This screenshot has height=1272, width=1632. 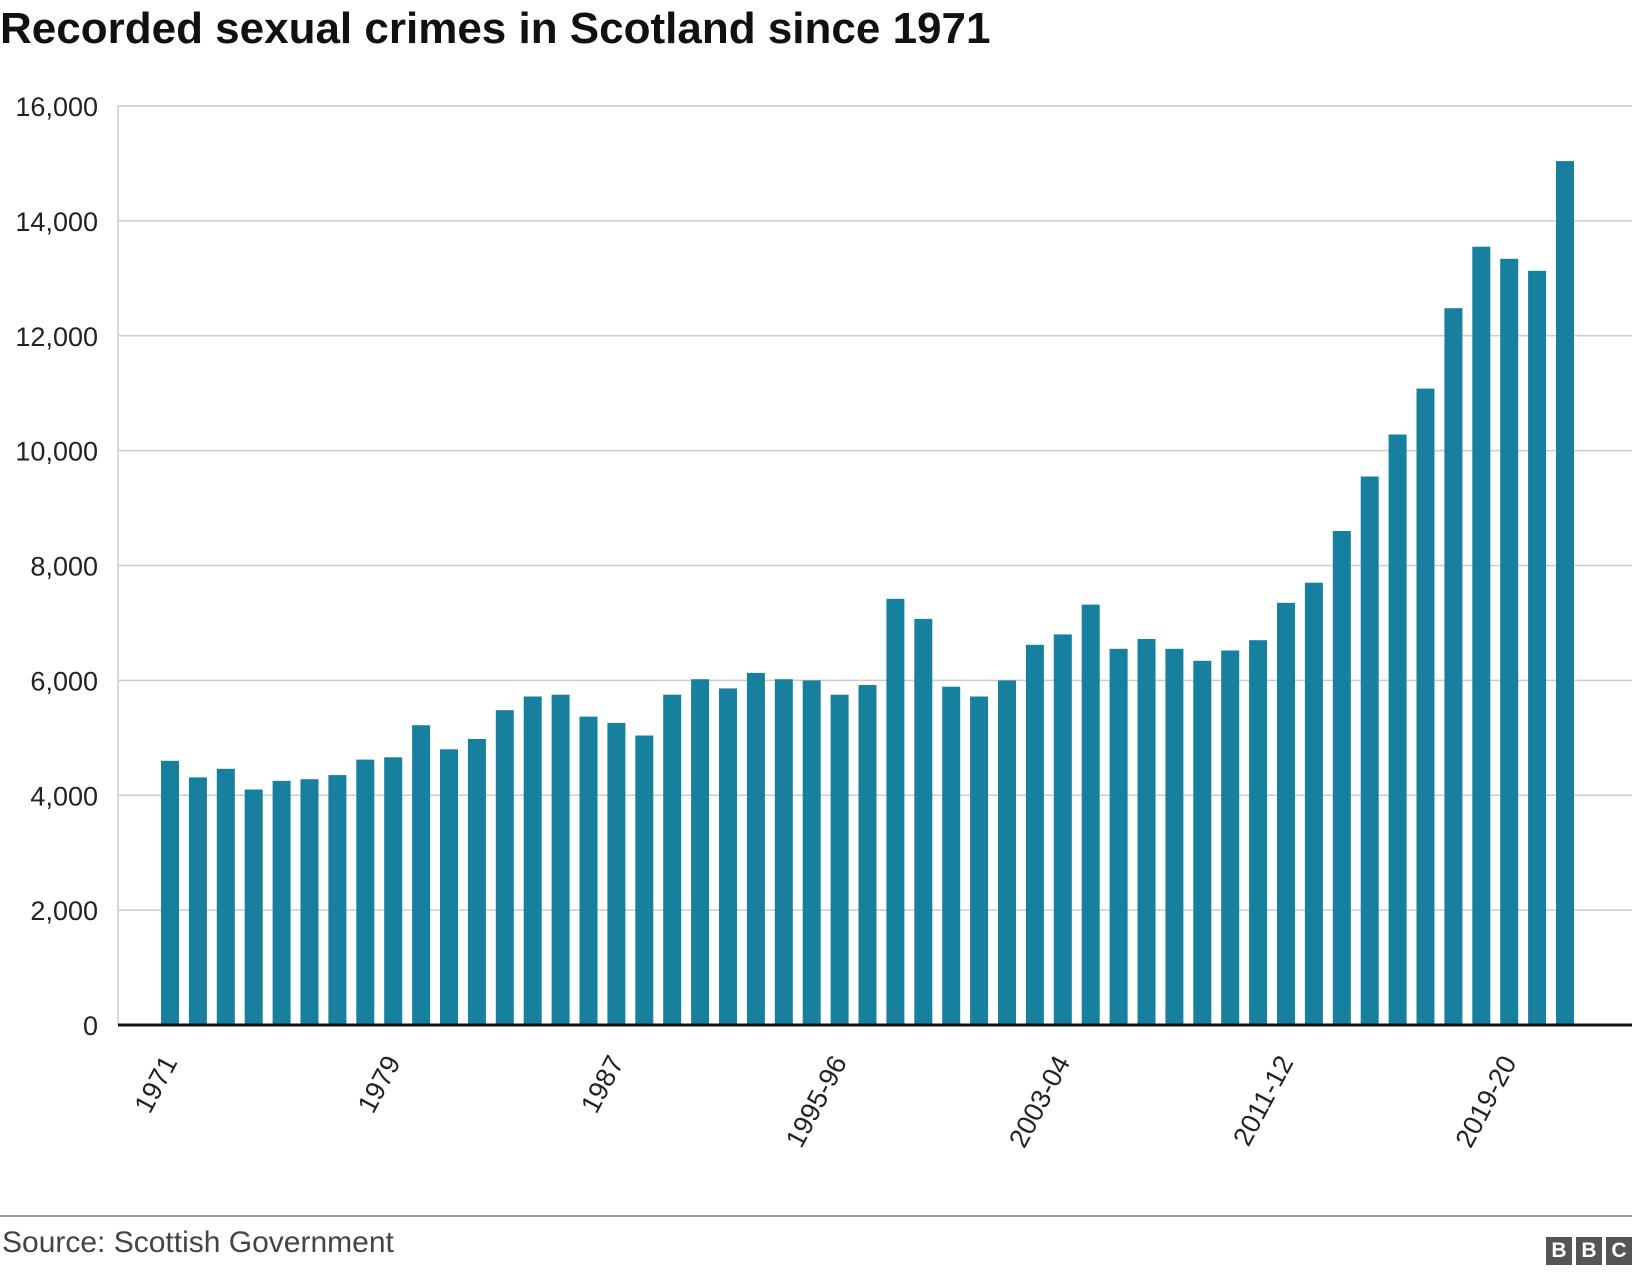 What do you see at coordinates (1263, 1101) in the screenshot?
I see `x-tick-label: 2011-12` at bounding box center [1263, 1101].